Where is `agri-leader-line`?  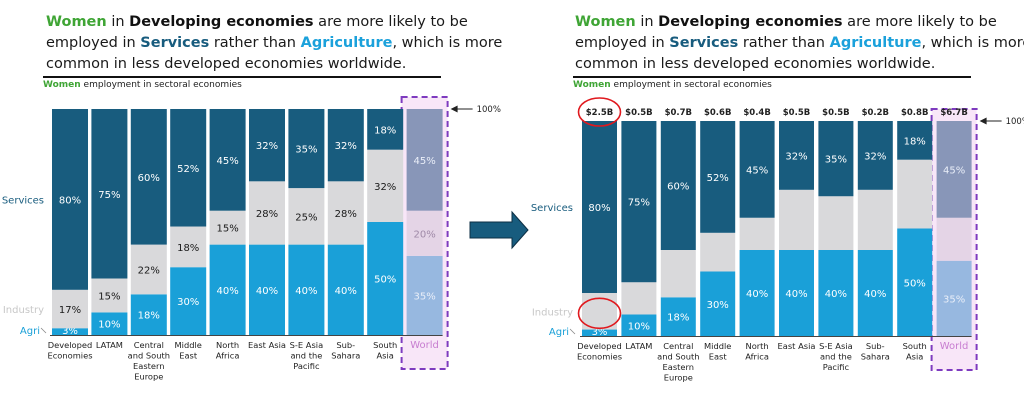
agri-leader-line is located at coordinates (43, 330).